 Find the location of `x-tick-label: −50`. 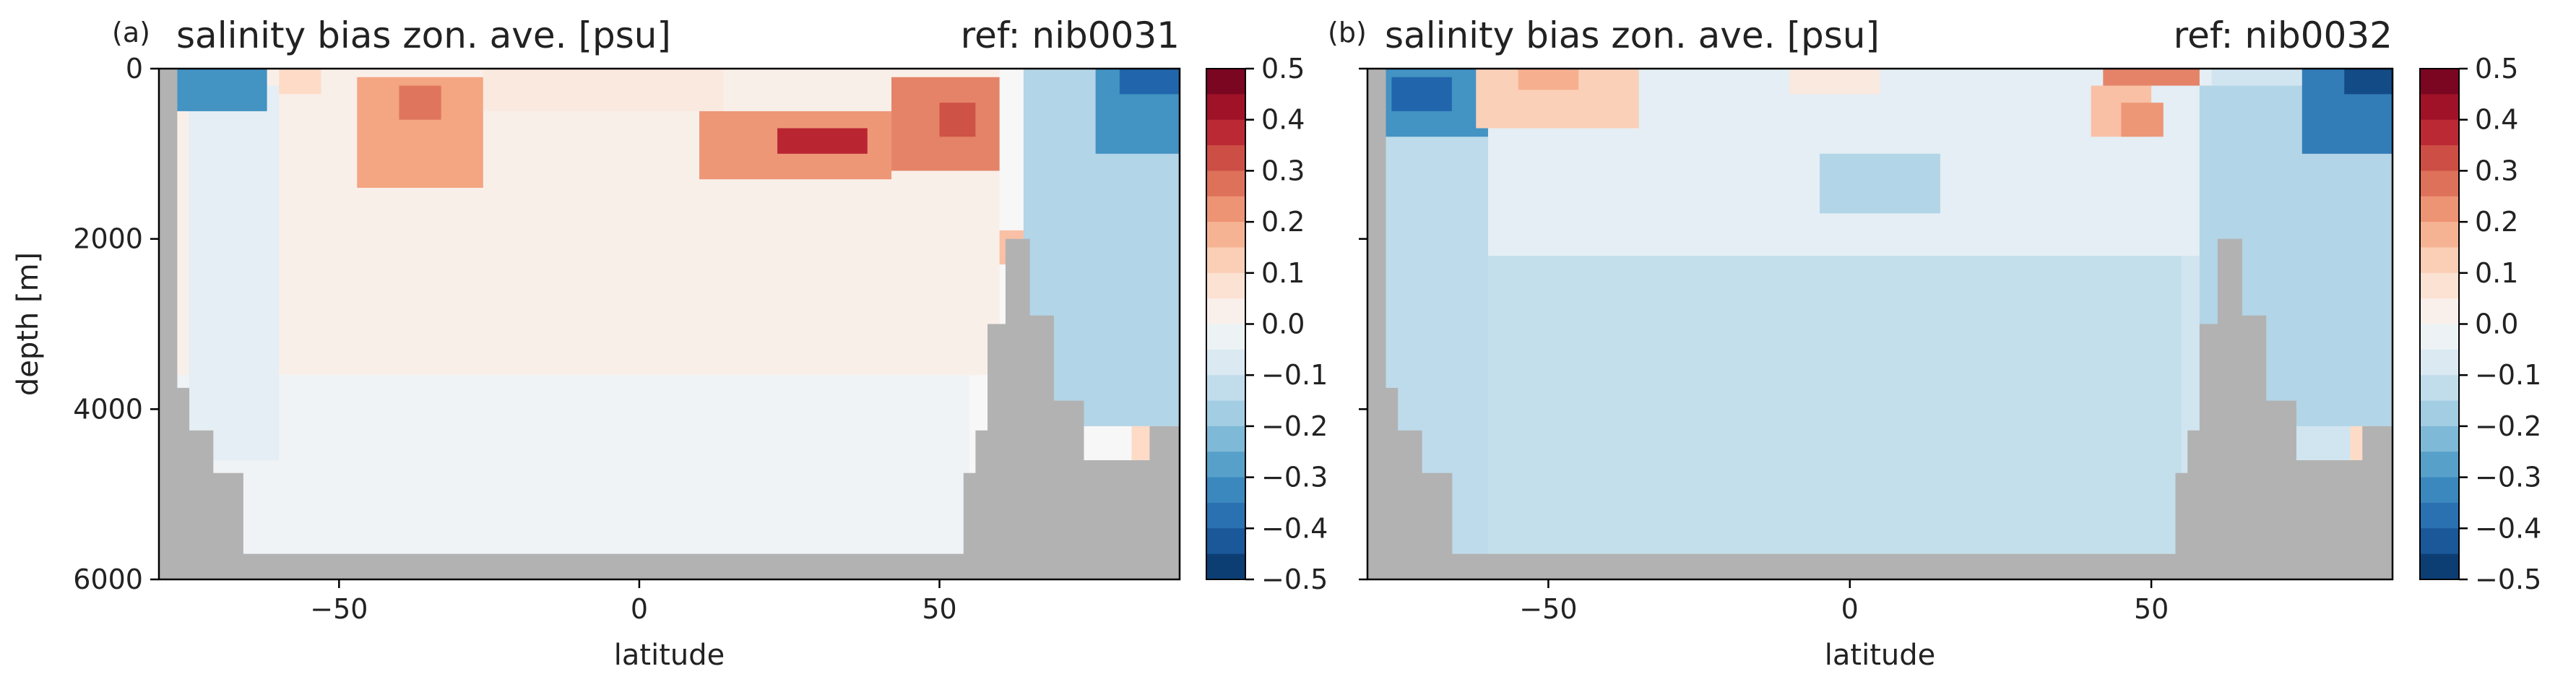

x-tick-label: −50 is located at coordinates (1548, 609).